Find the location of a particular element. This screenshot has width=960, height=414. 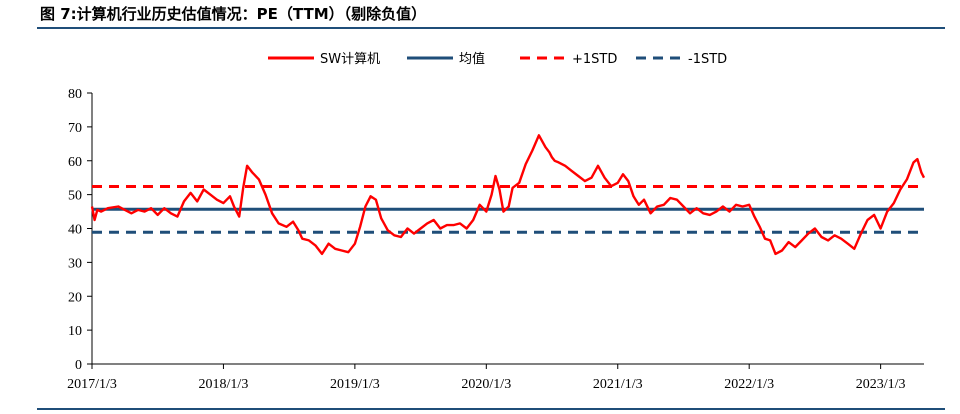

y-tick-label: 50 is located at coordinates (75, 196).